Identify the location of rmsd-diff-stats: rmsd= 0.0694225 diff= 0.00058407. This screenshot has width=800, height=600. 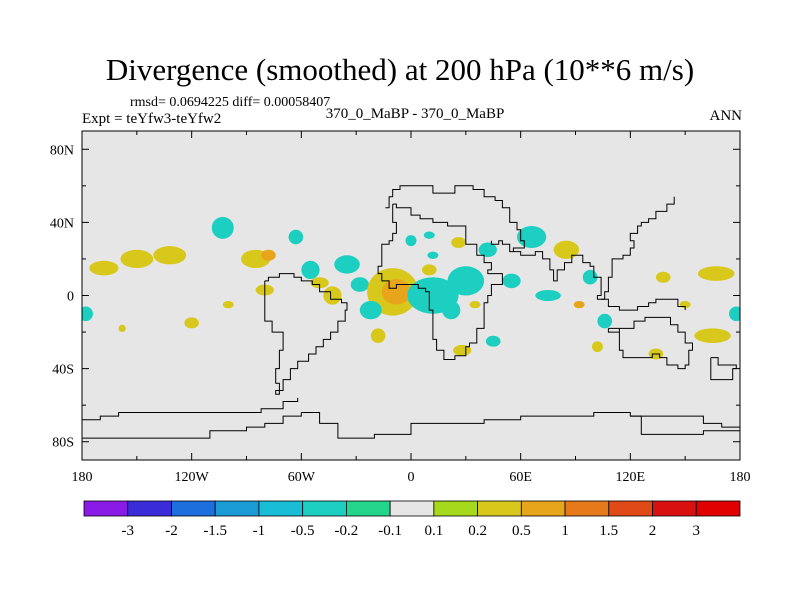
(230, 102).